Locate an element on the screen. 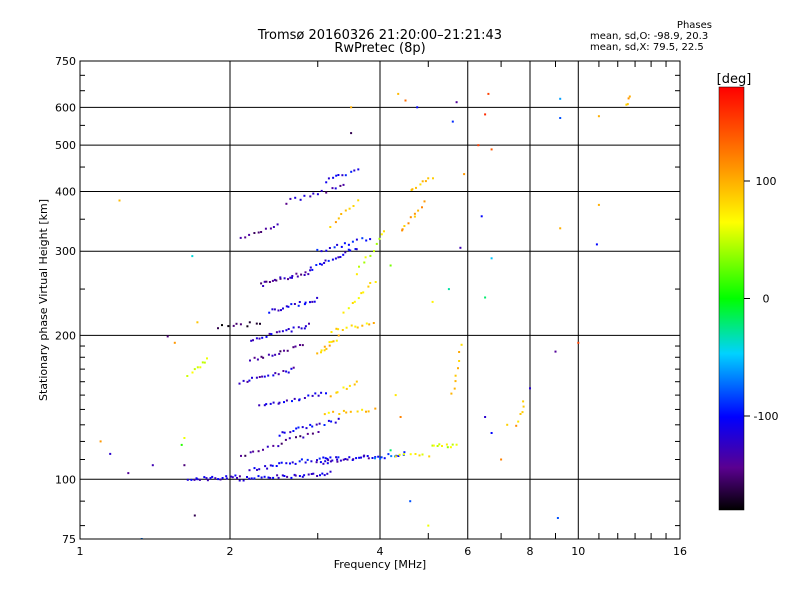  x-tick-label: 4 is located at coordinates (380, 551).